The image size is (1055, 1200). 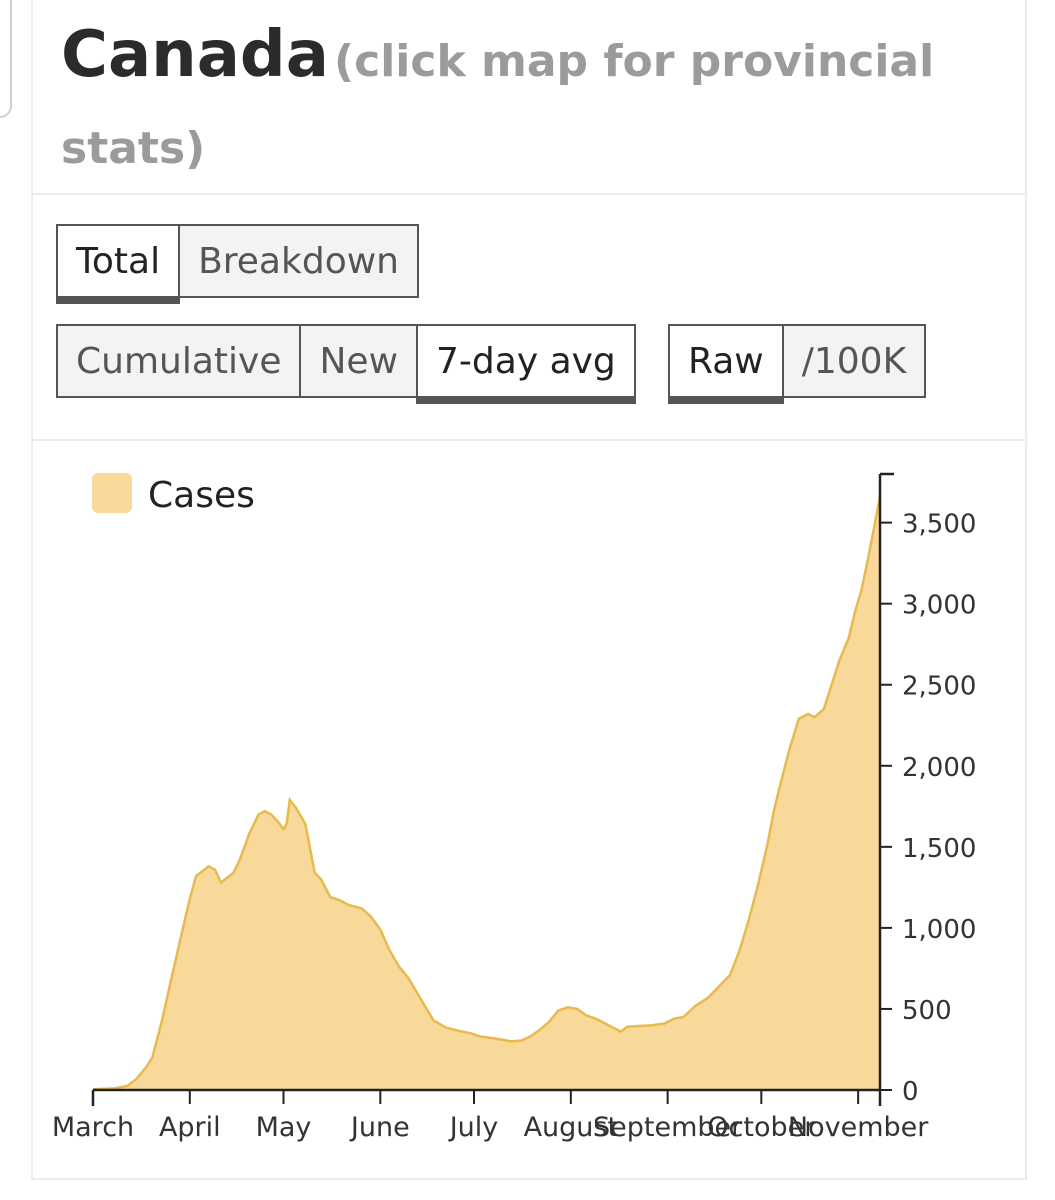 I want to click on x-tick-label: March, so click(x=93, y=1127).